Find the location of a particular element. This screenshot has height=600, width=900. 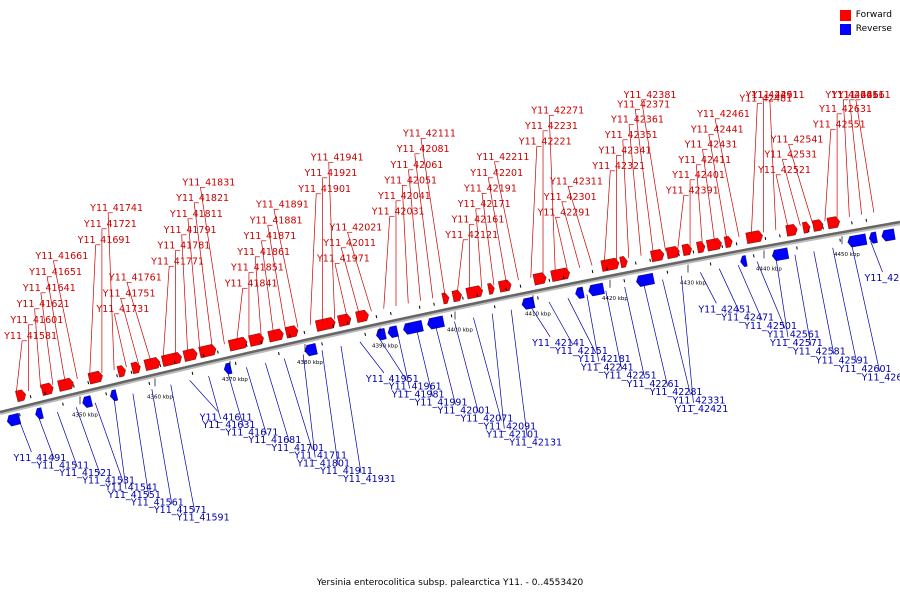

forward-gene-label: Y11_41661 is located at coordinates (61, 256).